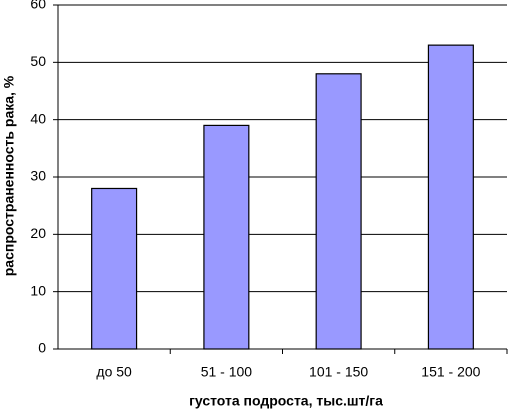 Image resolution: width=508 pixels, height=411 pixels. I want to click on y-tick-label: 30, so click(38, 176).